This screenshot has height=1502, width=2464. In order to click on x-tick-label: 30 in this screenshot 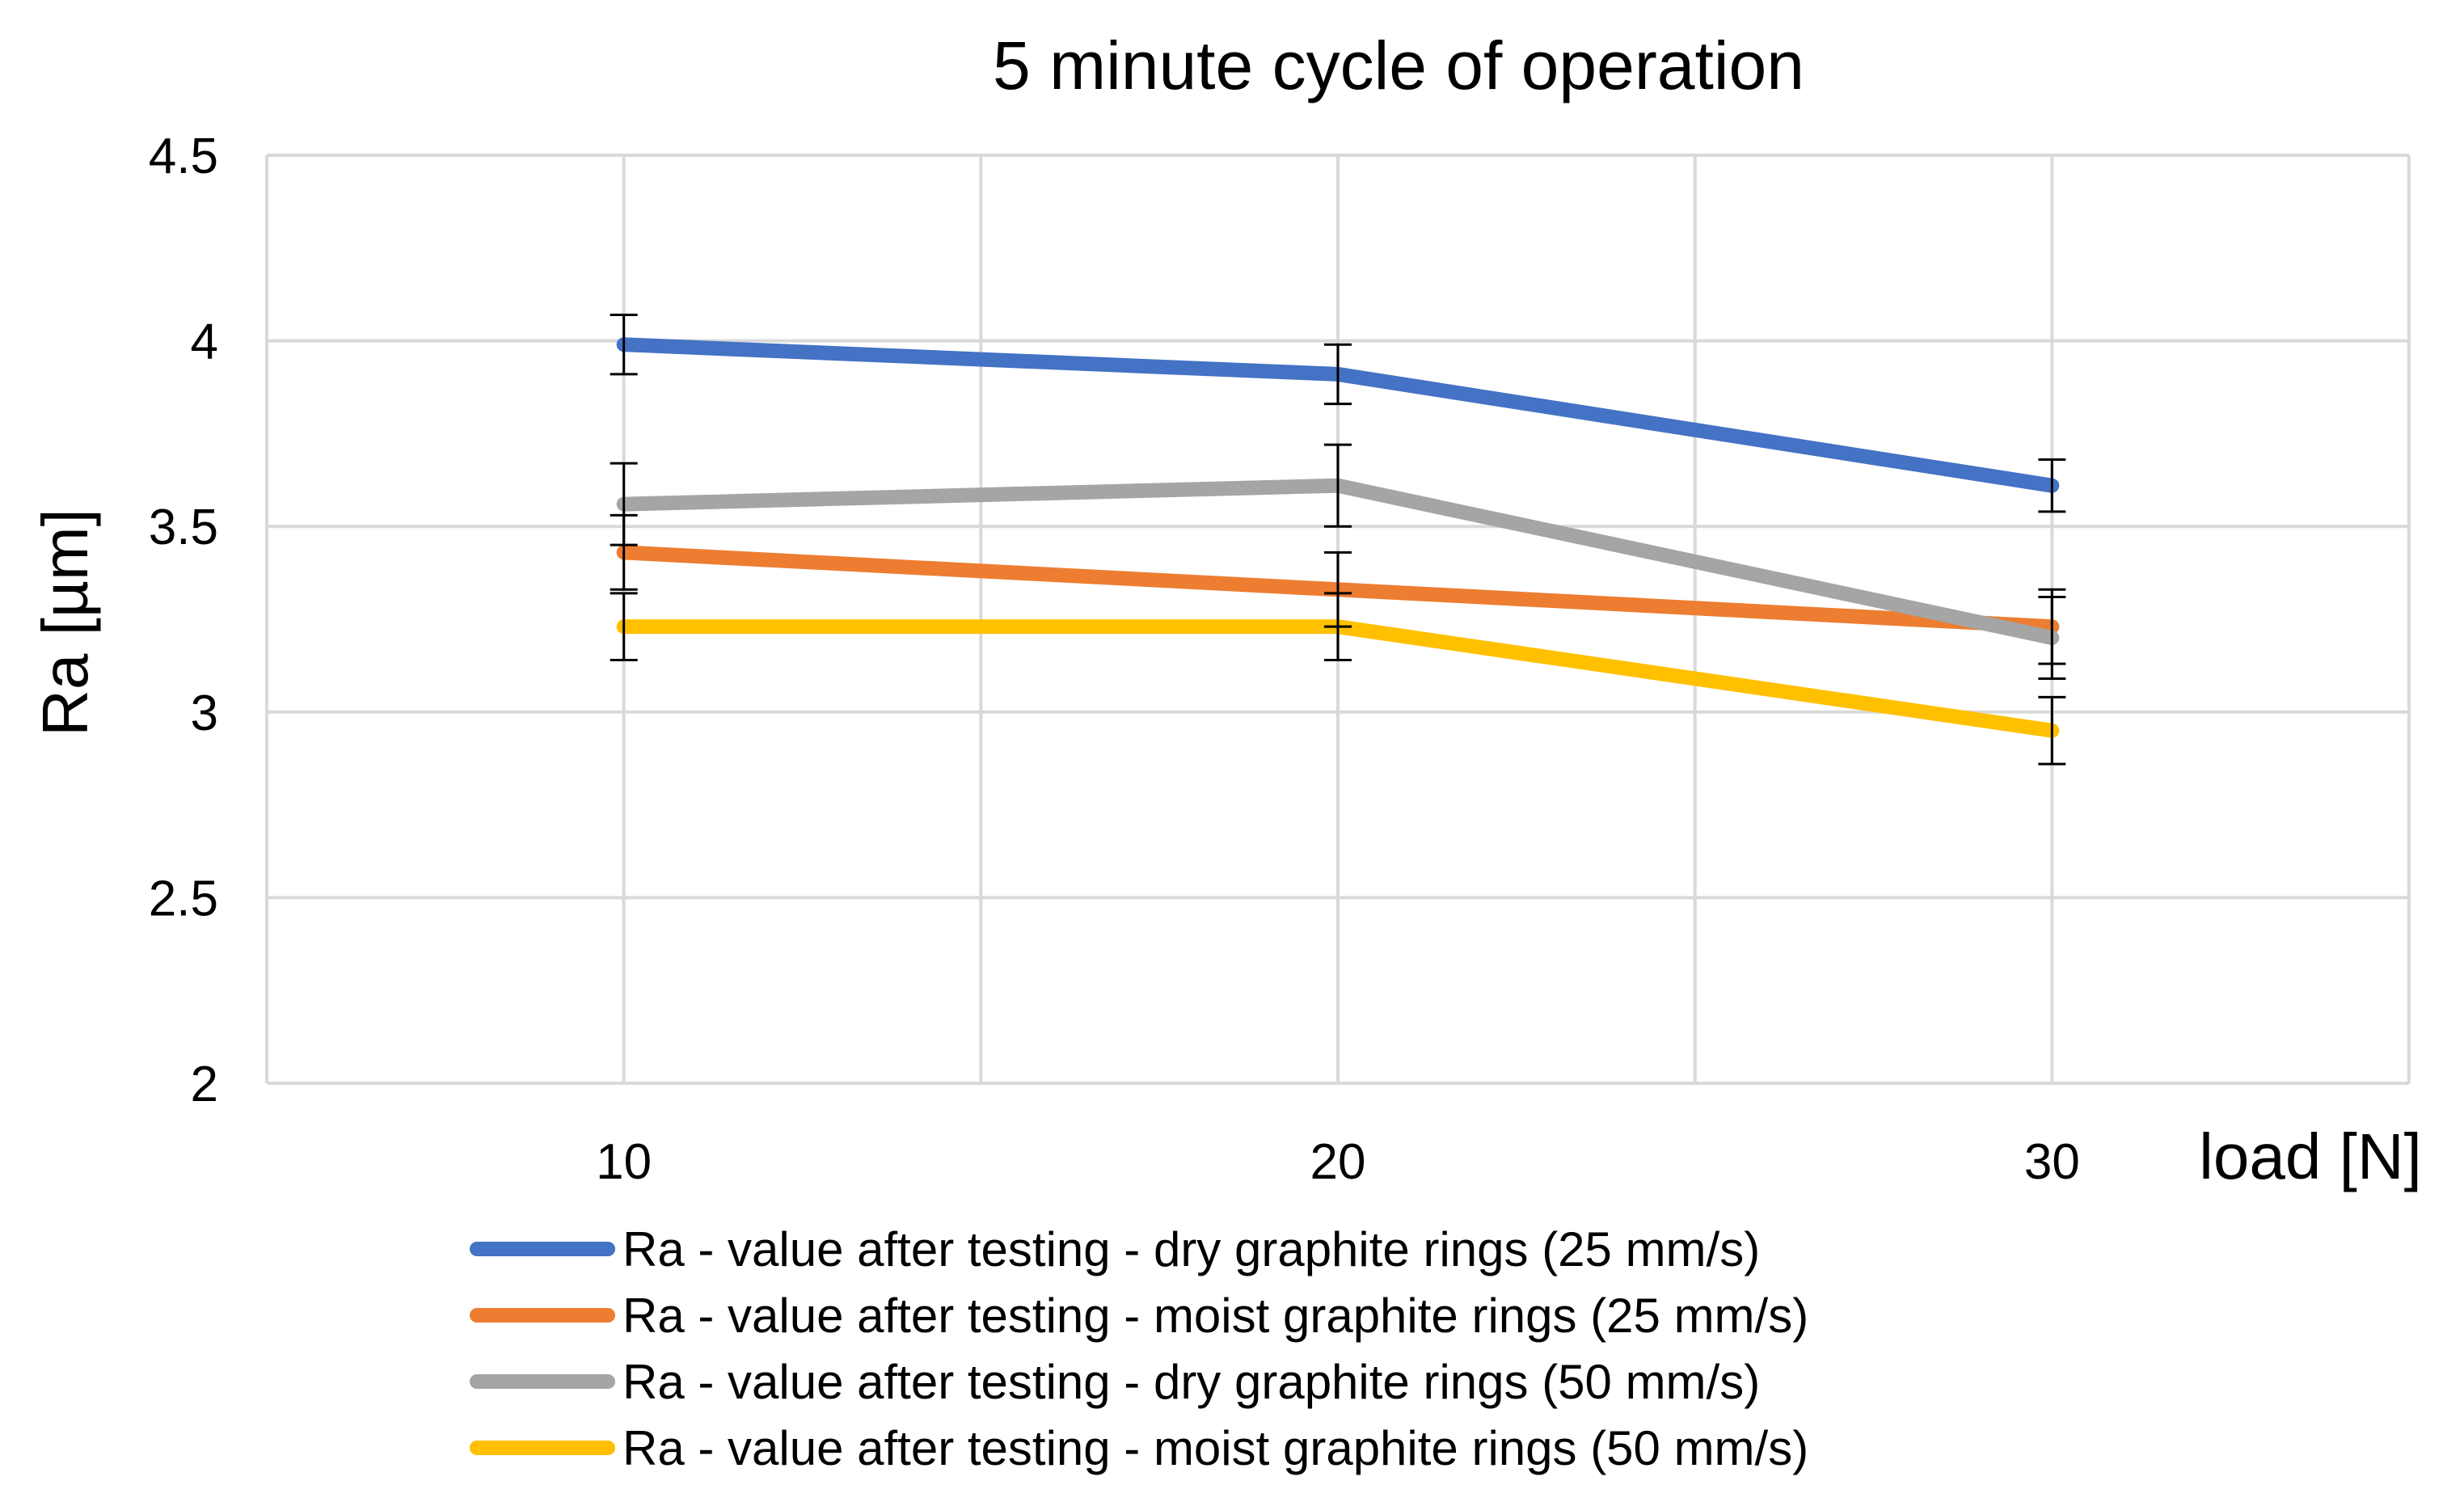, I will do `click(2052, 1162)`.